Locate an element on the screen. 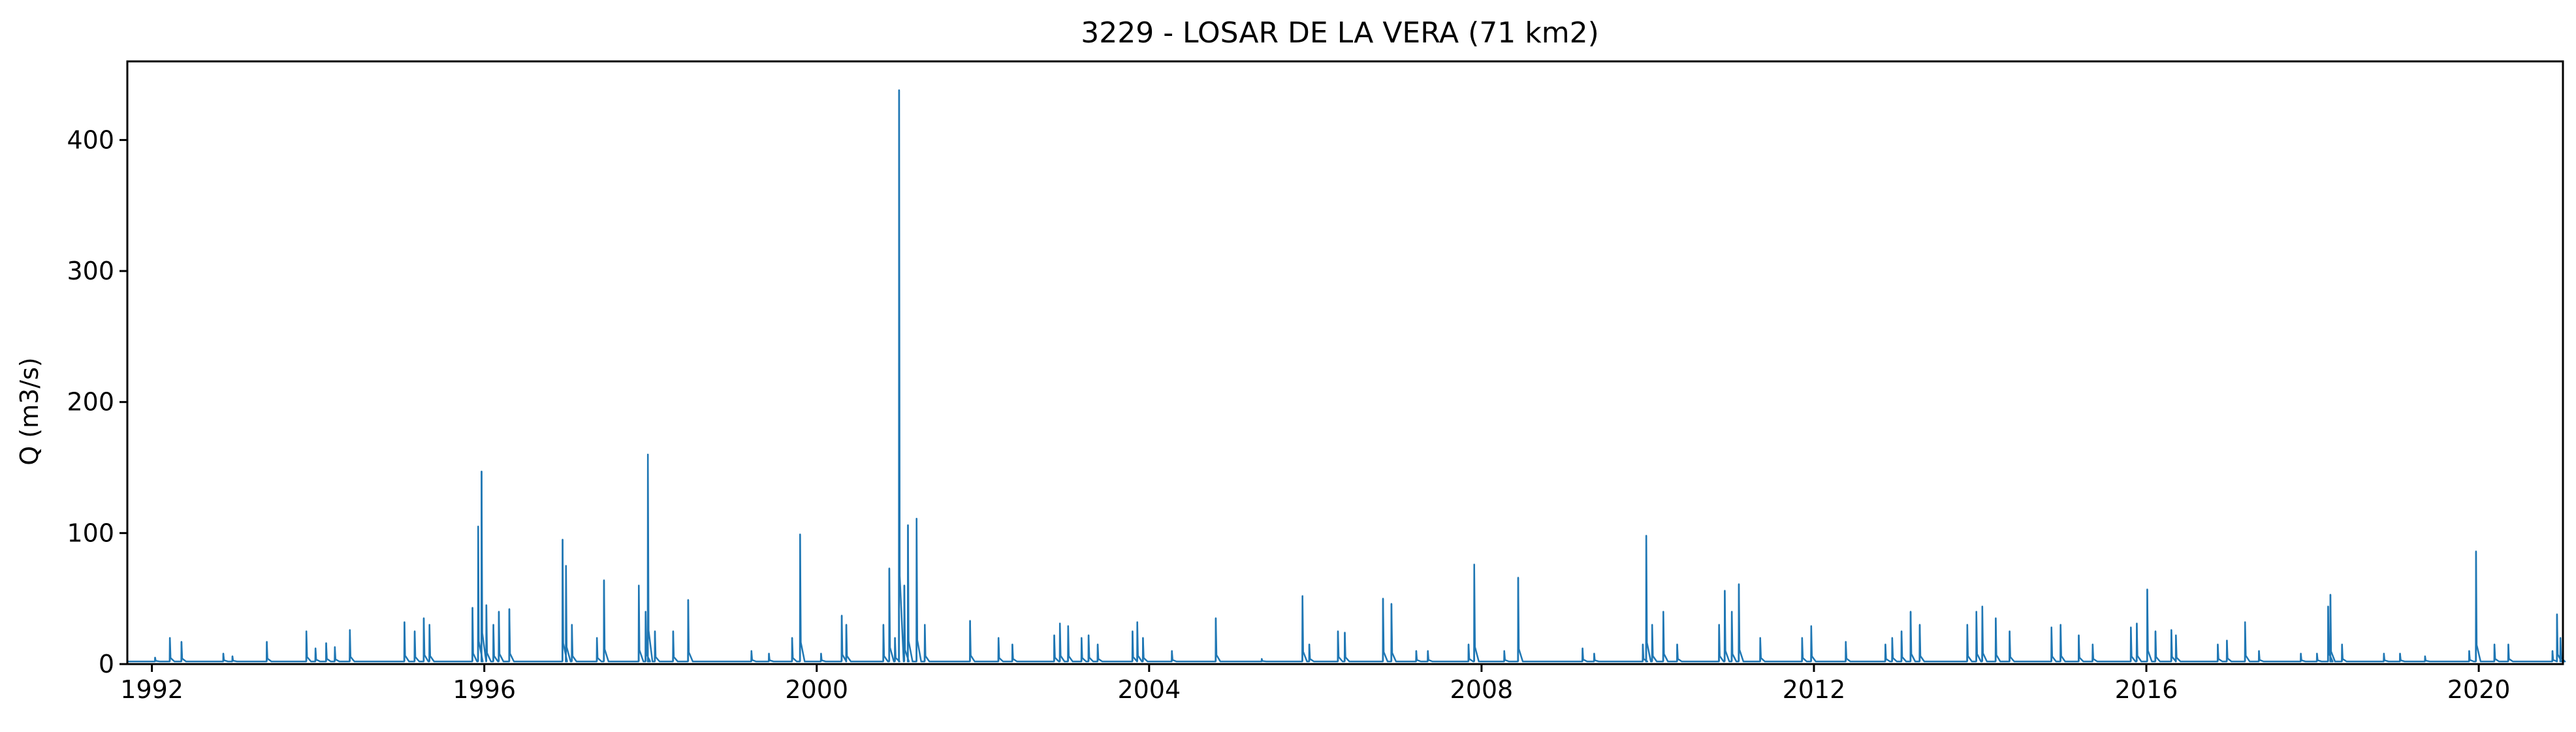 Image resolution: width=2576 pixels, height=732 pixels. x-tick-label: 2012 is located at coordinates (1814, 689).